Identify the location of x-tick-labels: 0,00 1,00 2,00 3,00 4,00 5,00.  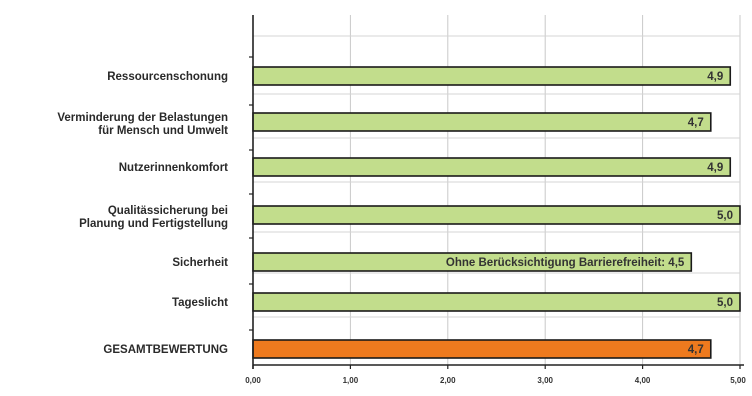
(495, 380).